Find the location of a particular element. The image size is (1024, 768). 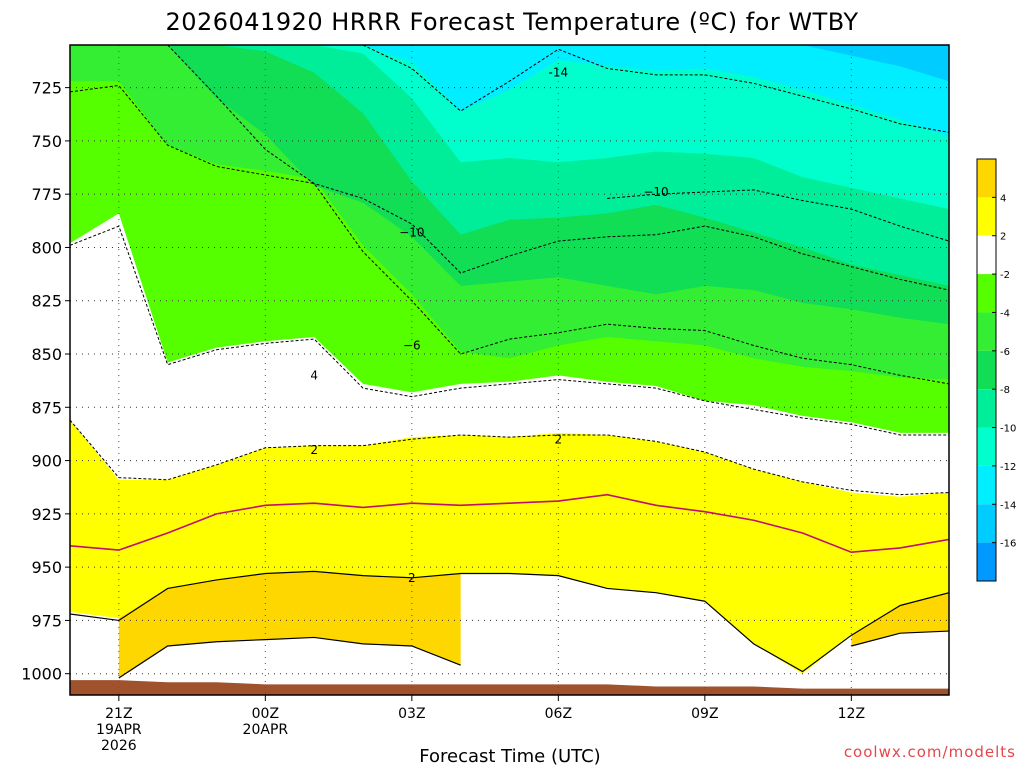

colorbar-tick-label: -6 is located at coordinates (1005, 352).